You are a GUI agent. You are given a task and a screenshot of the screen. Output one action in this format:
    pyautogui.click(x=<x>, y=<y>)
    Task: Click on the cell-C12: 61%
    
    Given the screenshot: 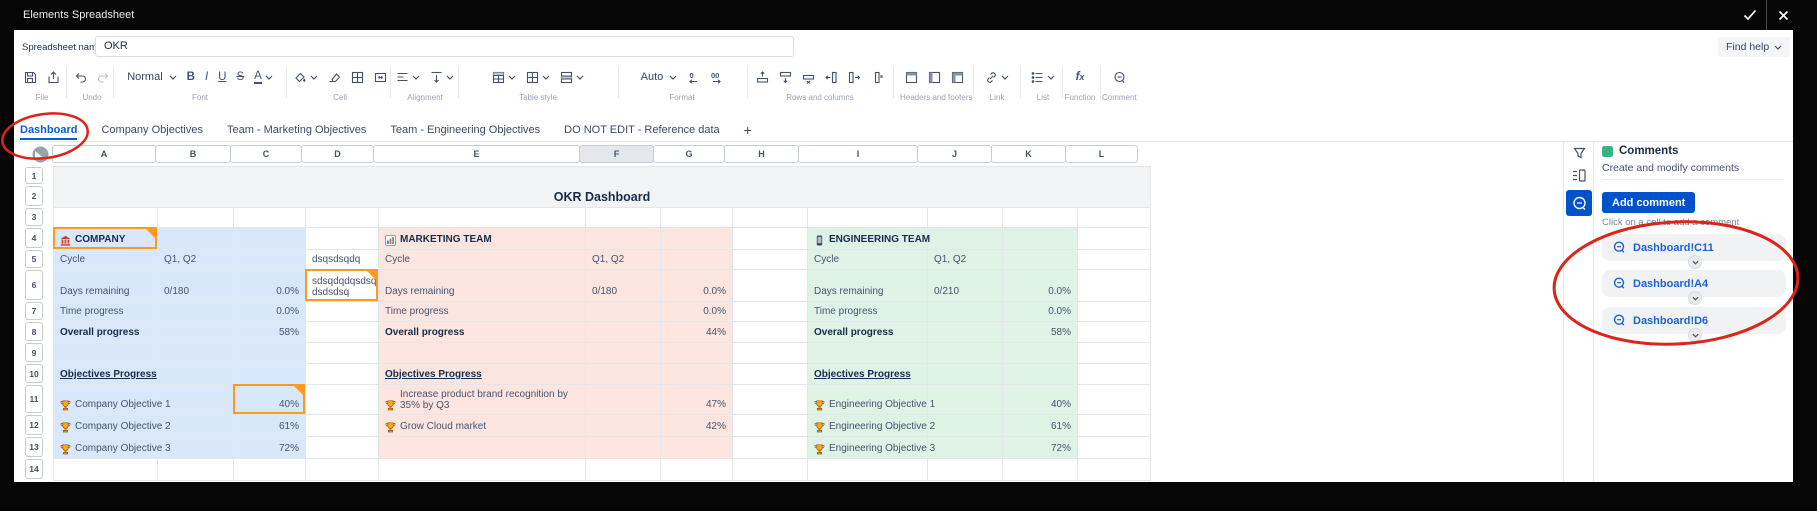 What is the action you would take?
    pyautogui.click(x=270, y=426)
    